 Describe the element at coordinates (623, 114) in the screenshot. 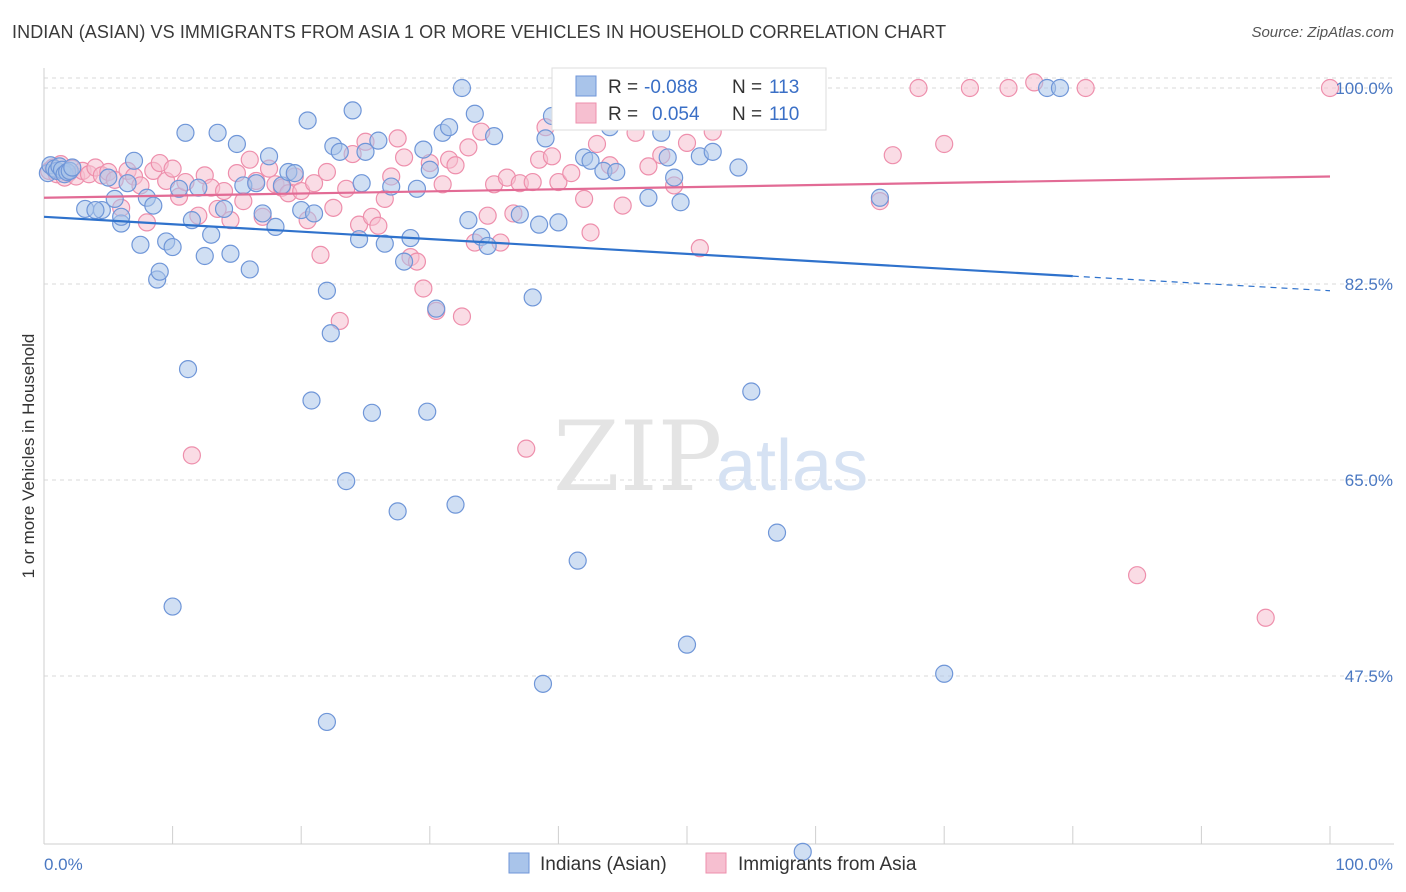

I see `legend-r-label-2: R =` at that location.